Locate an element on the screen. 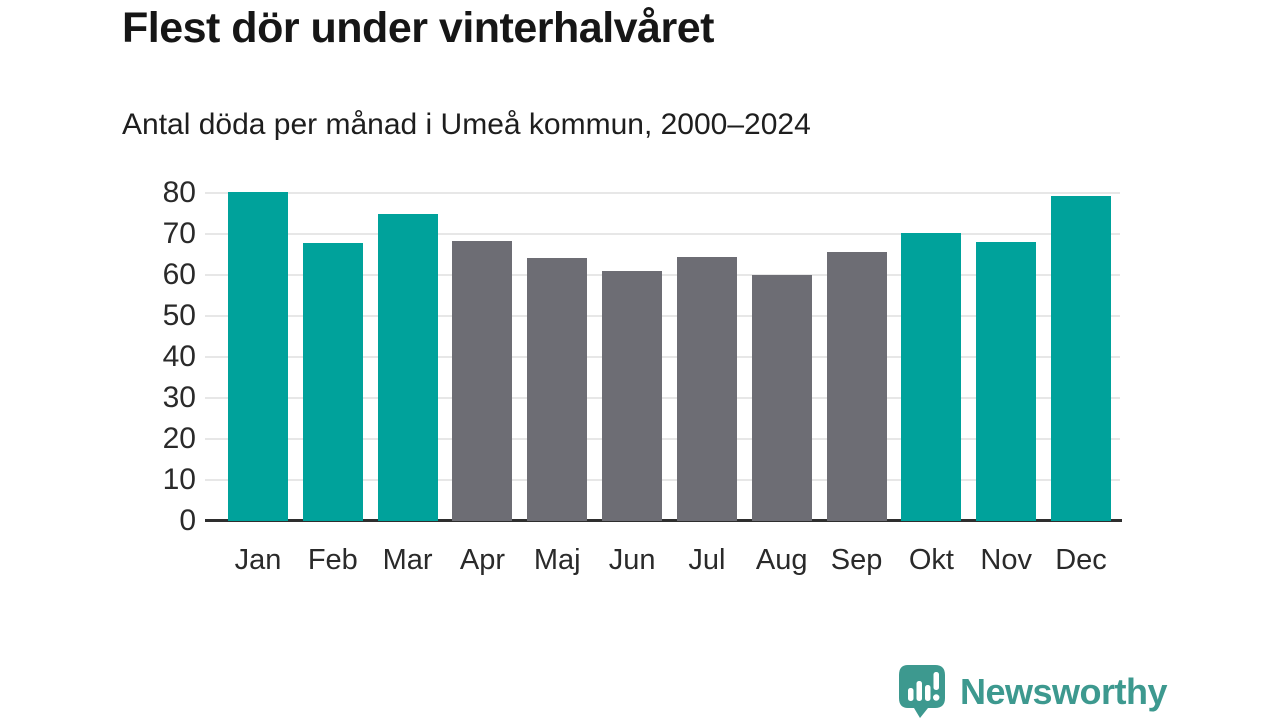 The height and width of the screenshot is (720, 1280). x-axis-tick-label-jan: Jan is located at coordinates (258, 560).